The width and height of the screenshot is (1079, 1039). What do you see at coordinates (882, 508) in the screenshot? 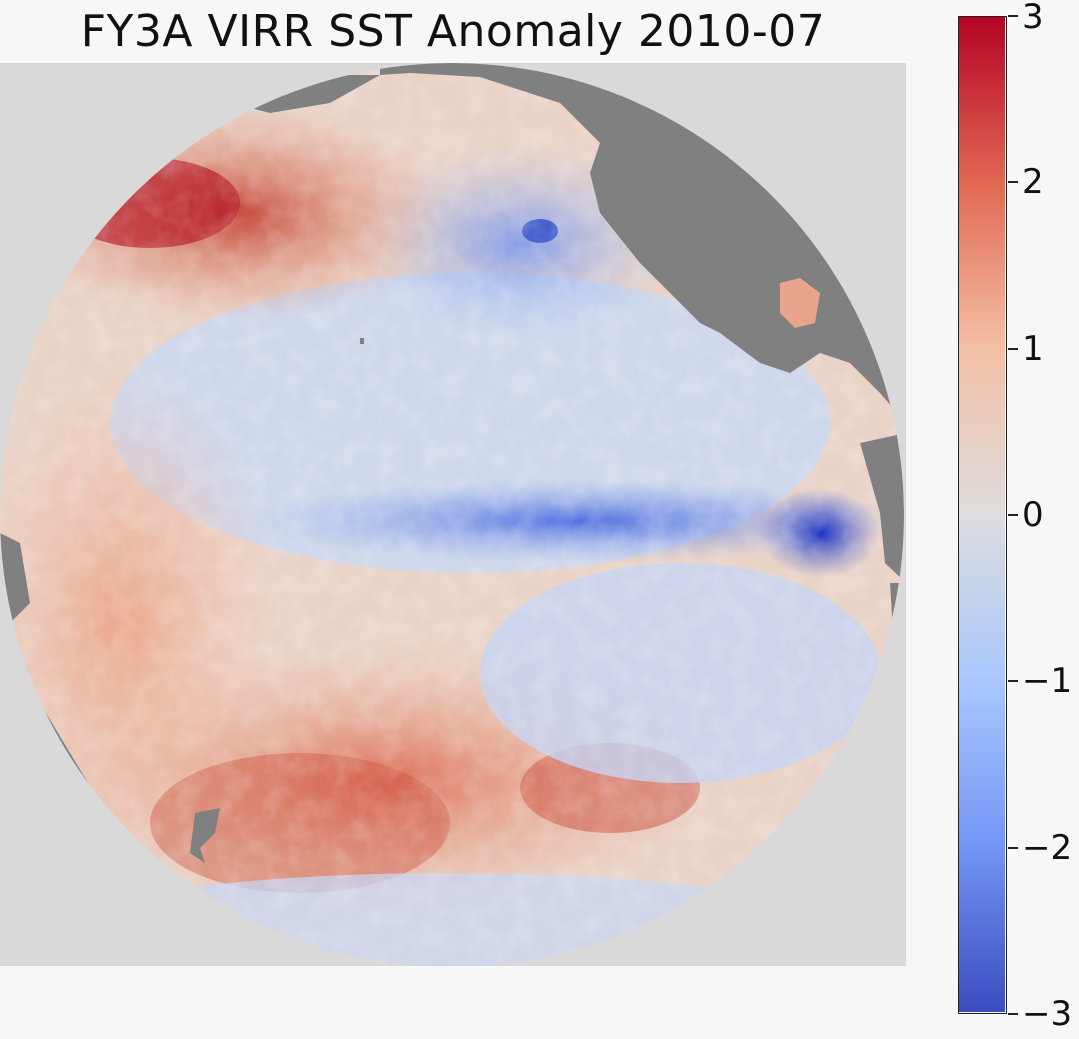
I see `central-america-land` at bounding box center [882, 508].